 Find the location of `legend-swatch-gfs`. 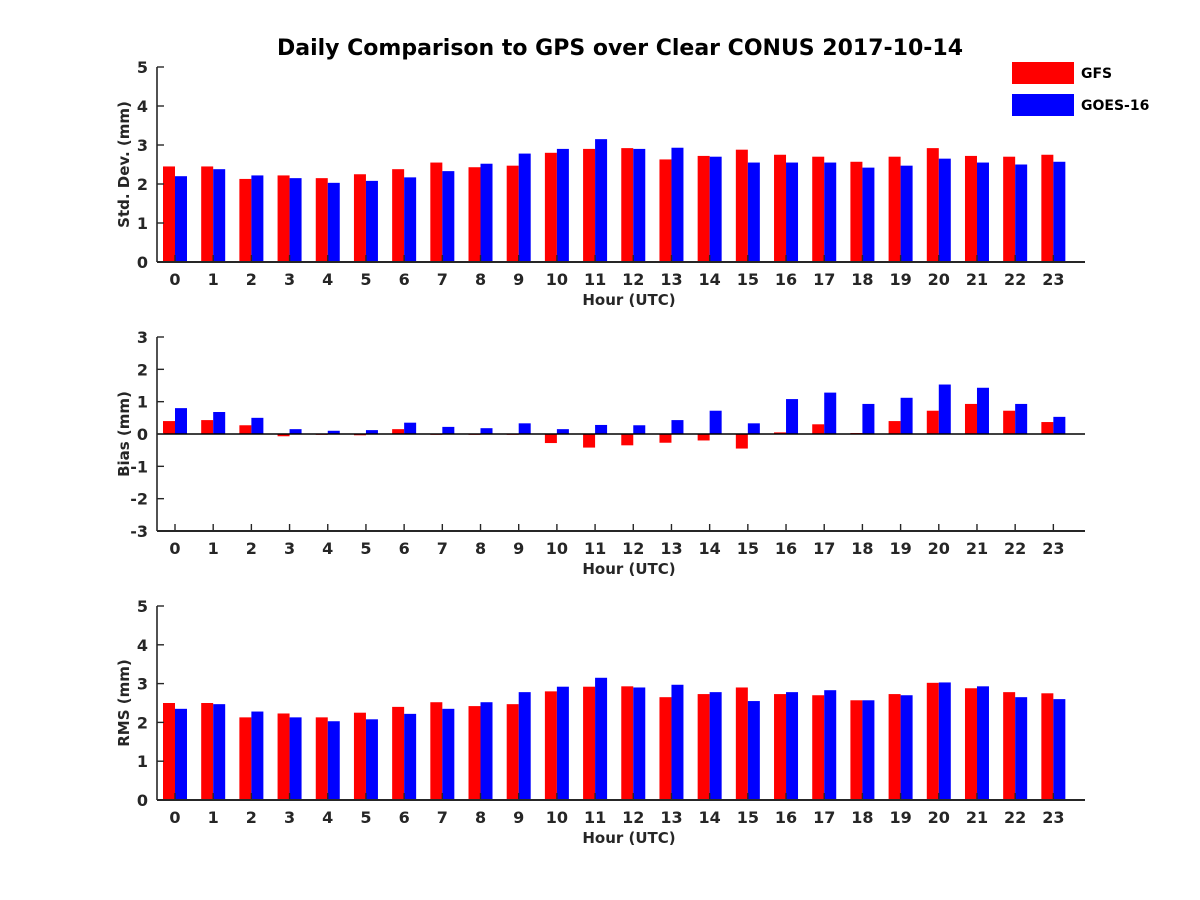

legend-swatch-gfs is located at coordinates (1043, 73).